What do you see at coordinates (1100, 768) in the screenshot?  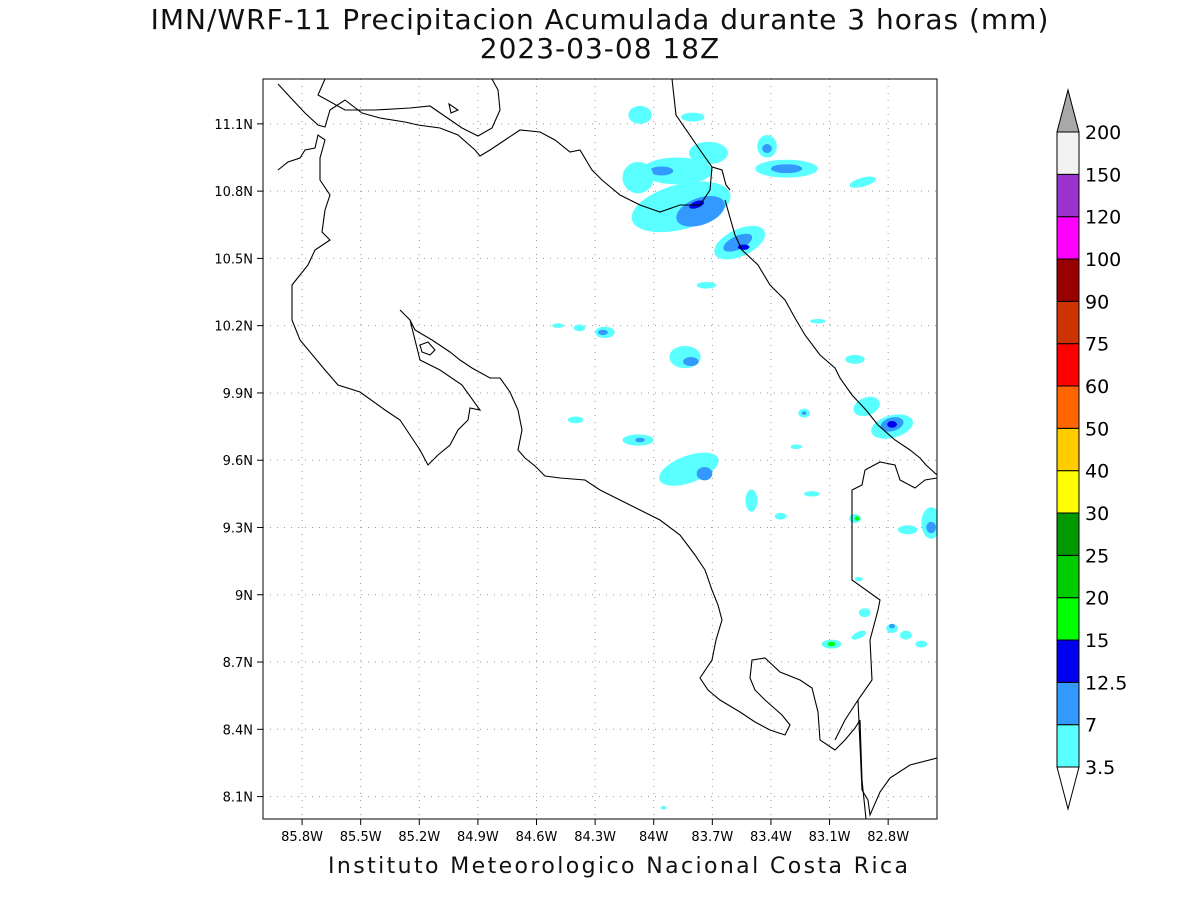 I see `colorbar-label: 3.5` at bounding box center [1100, 768].